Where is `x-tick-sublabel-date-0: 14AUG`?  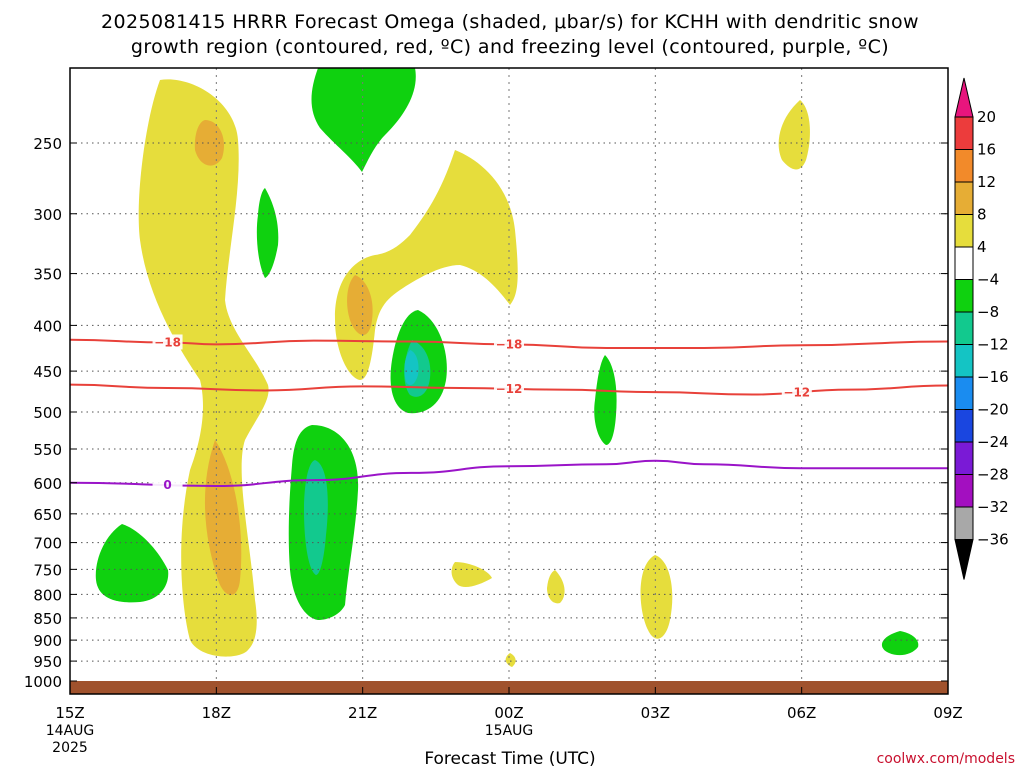
x-tick-sublabel-date-0: 14AUG is located at coordinates (70, 731).